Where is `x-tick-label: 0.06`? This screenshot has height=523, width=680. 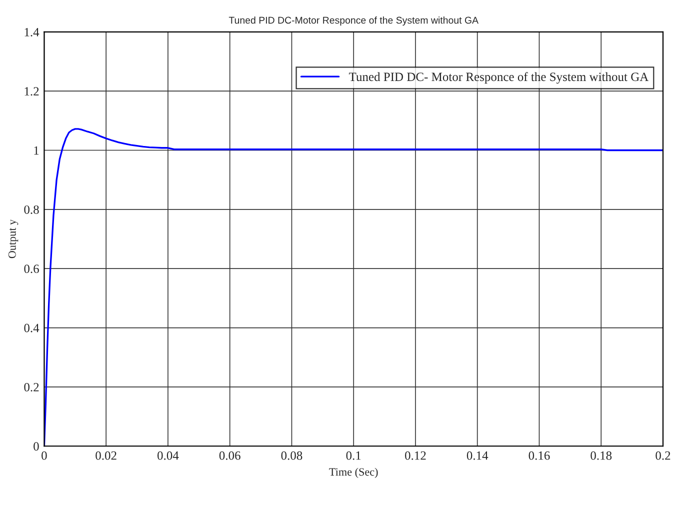
x-tick-label: 0.06 is located at coordinates (229, 455).